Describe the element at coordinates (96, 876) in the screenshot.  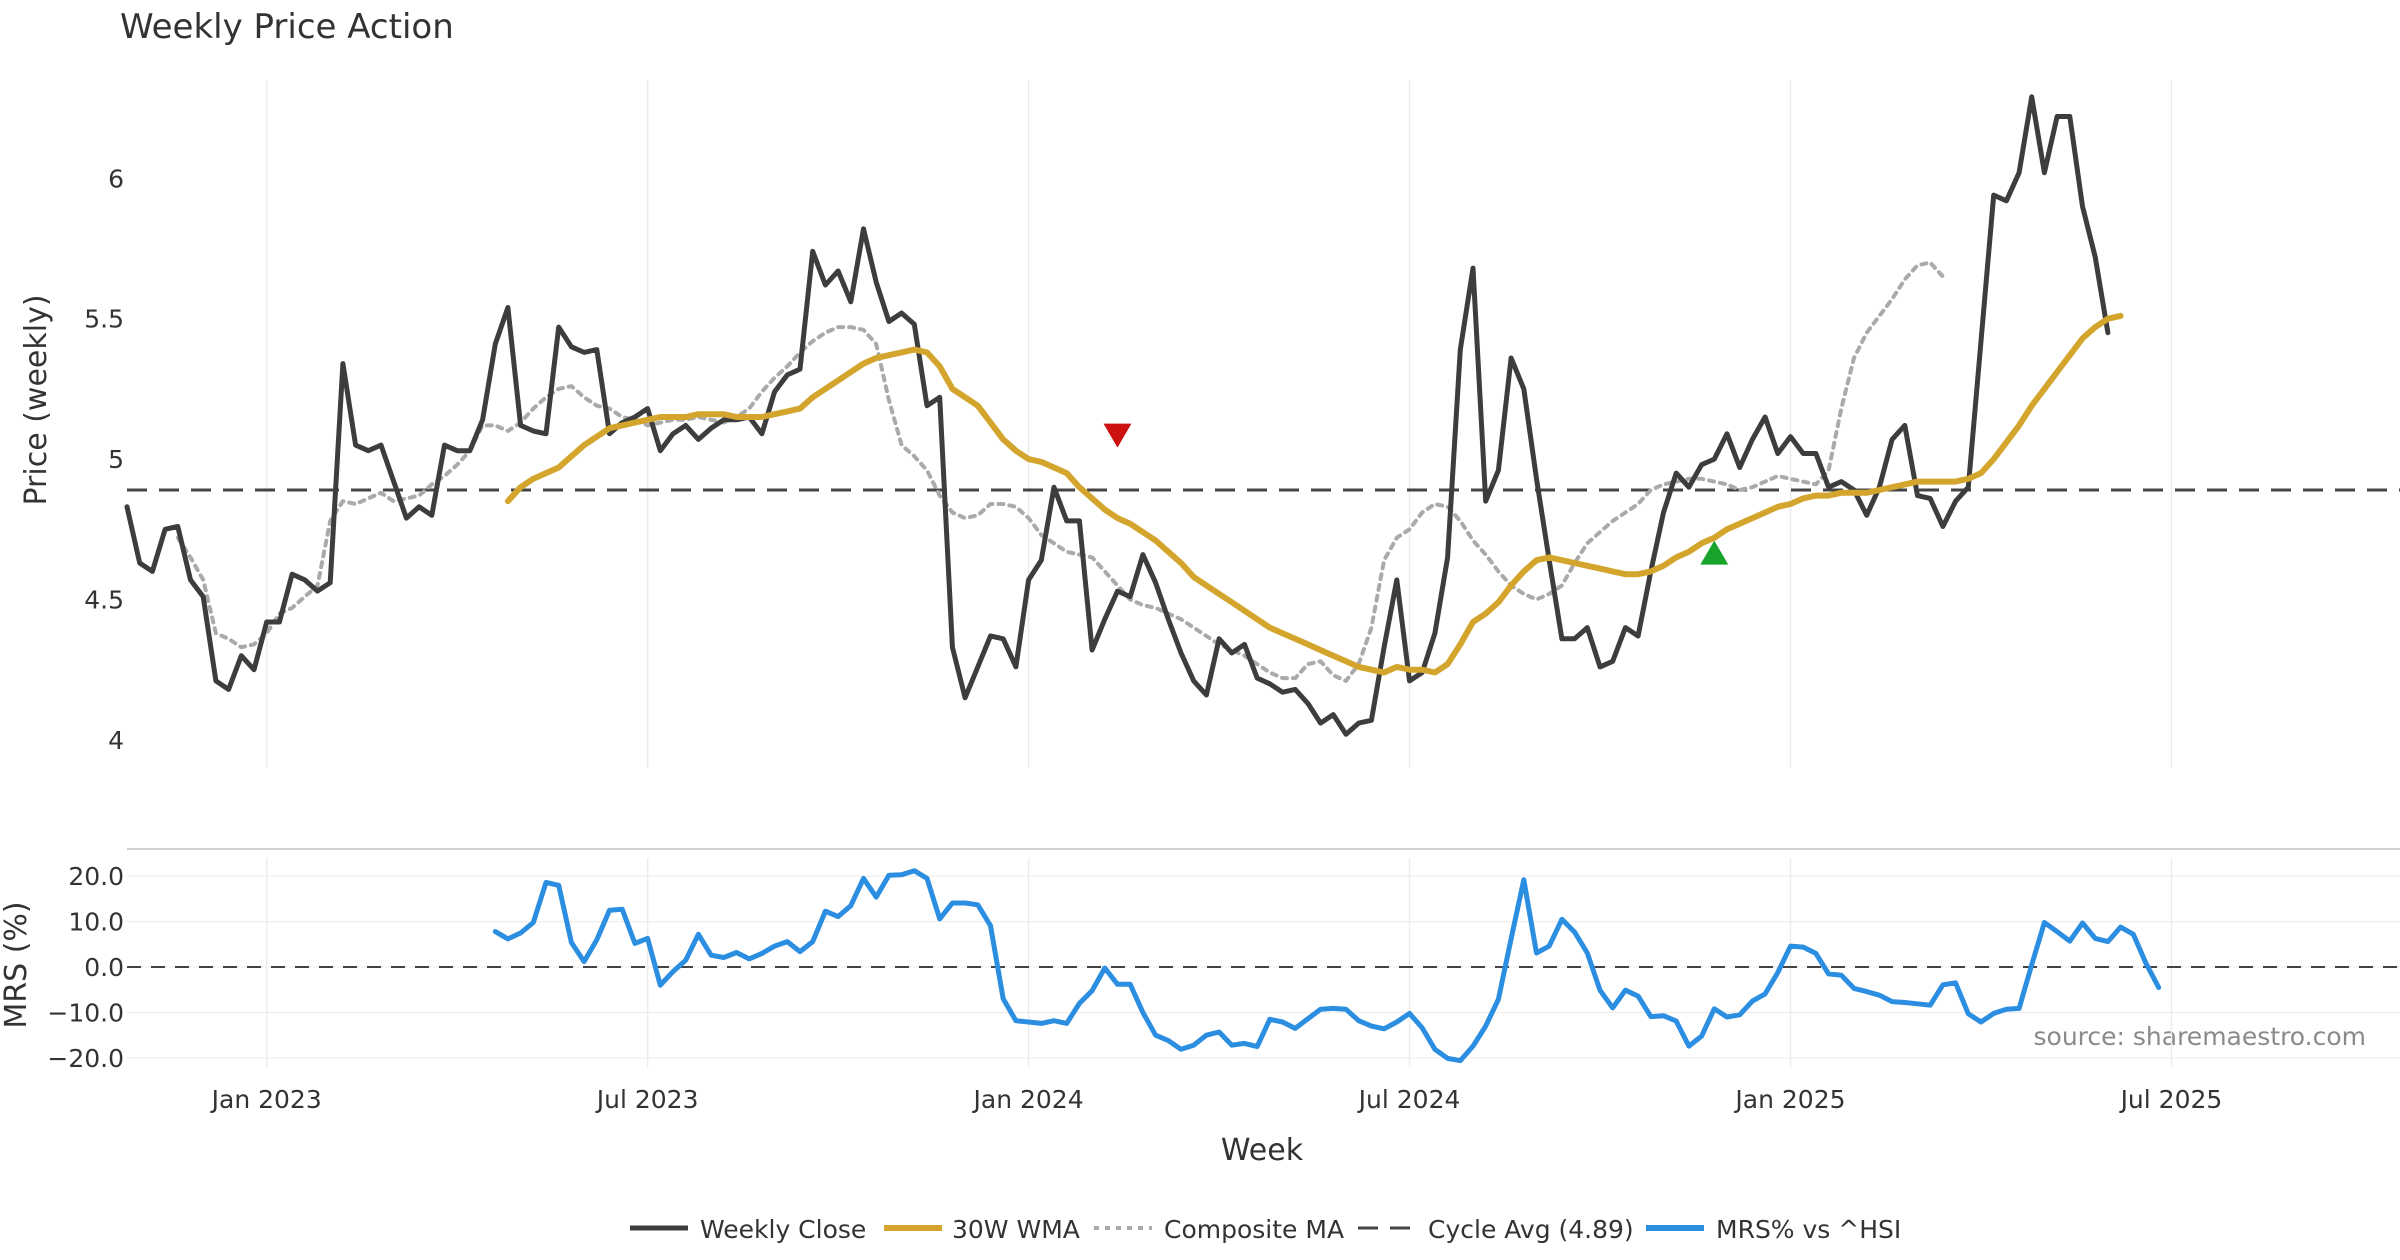
I see `mrs-y-tick-label: 20.0` at that location.